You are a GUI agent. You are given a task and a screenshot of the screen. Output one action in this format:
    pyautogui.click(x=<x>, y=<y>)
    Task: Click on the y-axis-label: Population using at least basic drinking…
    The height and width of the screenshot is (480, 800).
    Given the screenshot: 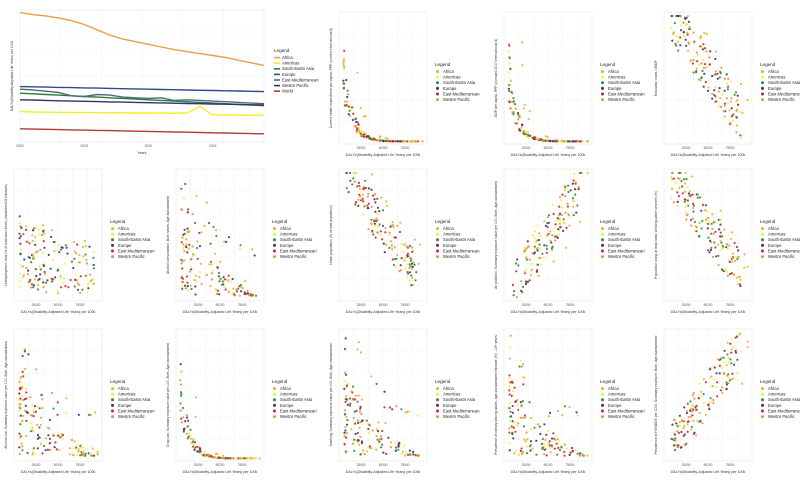 What is the action you would take?
    pyautogui.click(x=656, y=235)
    